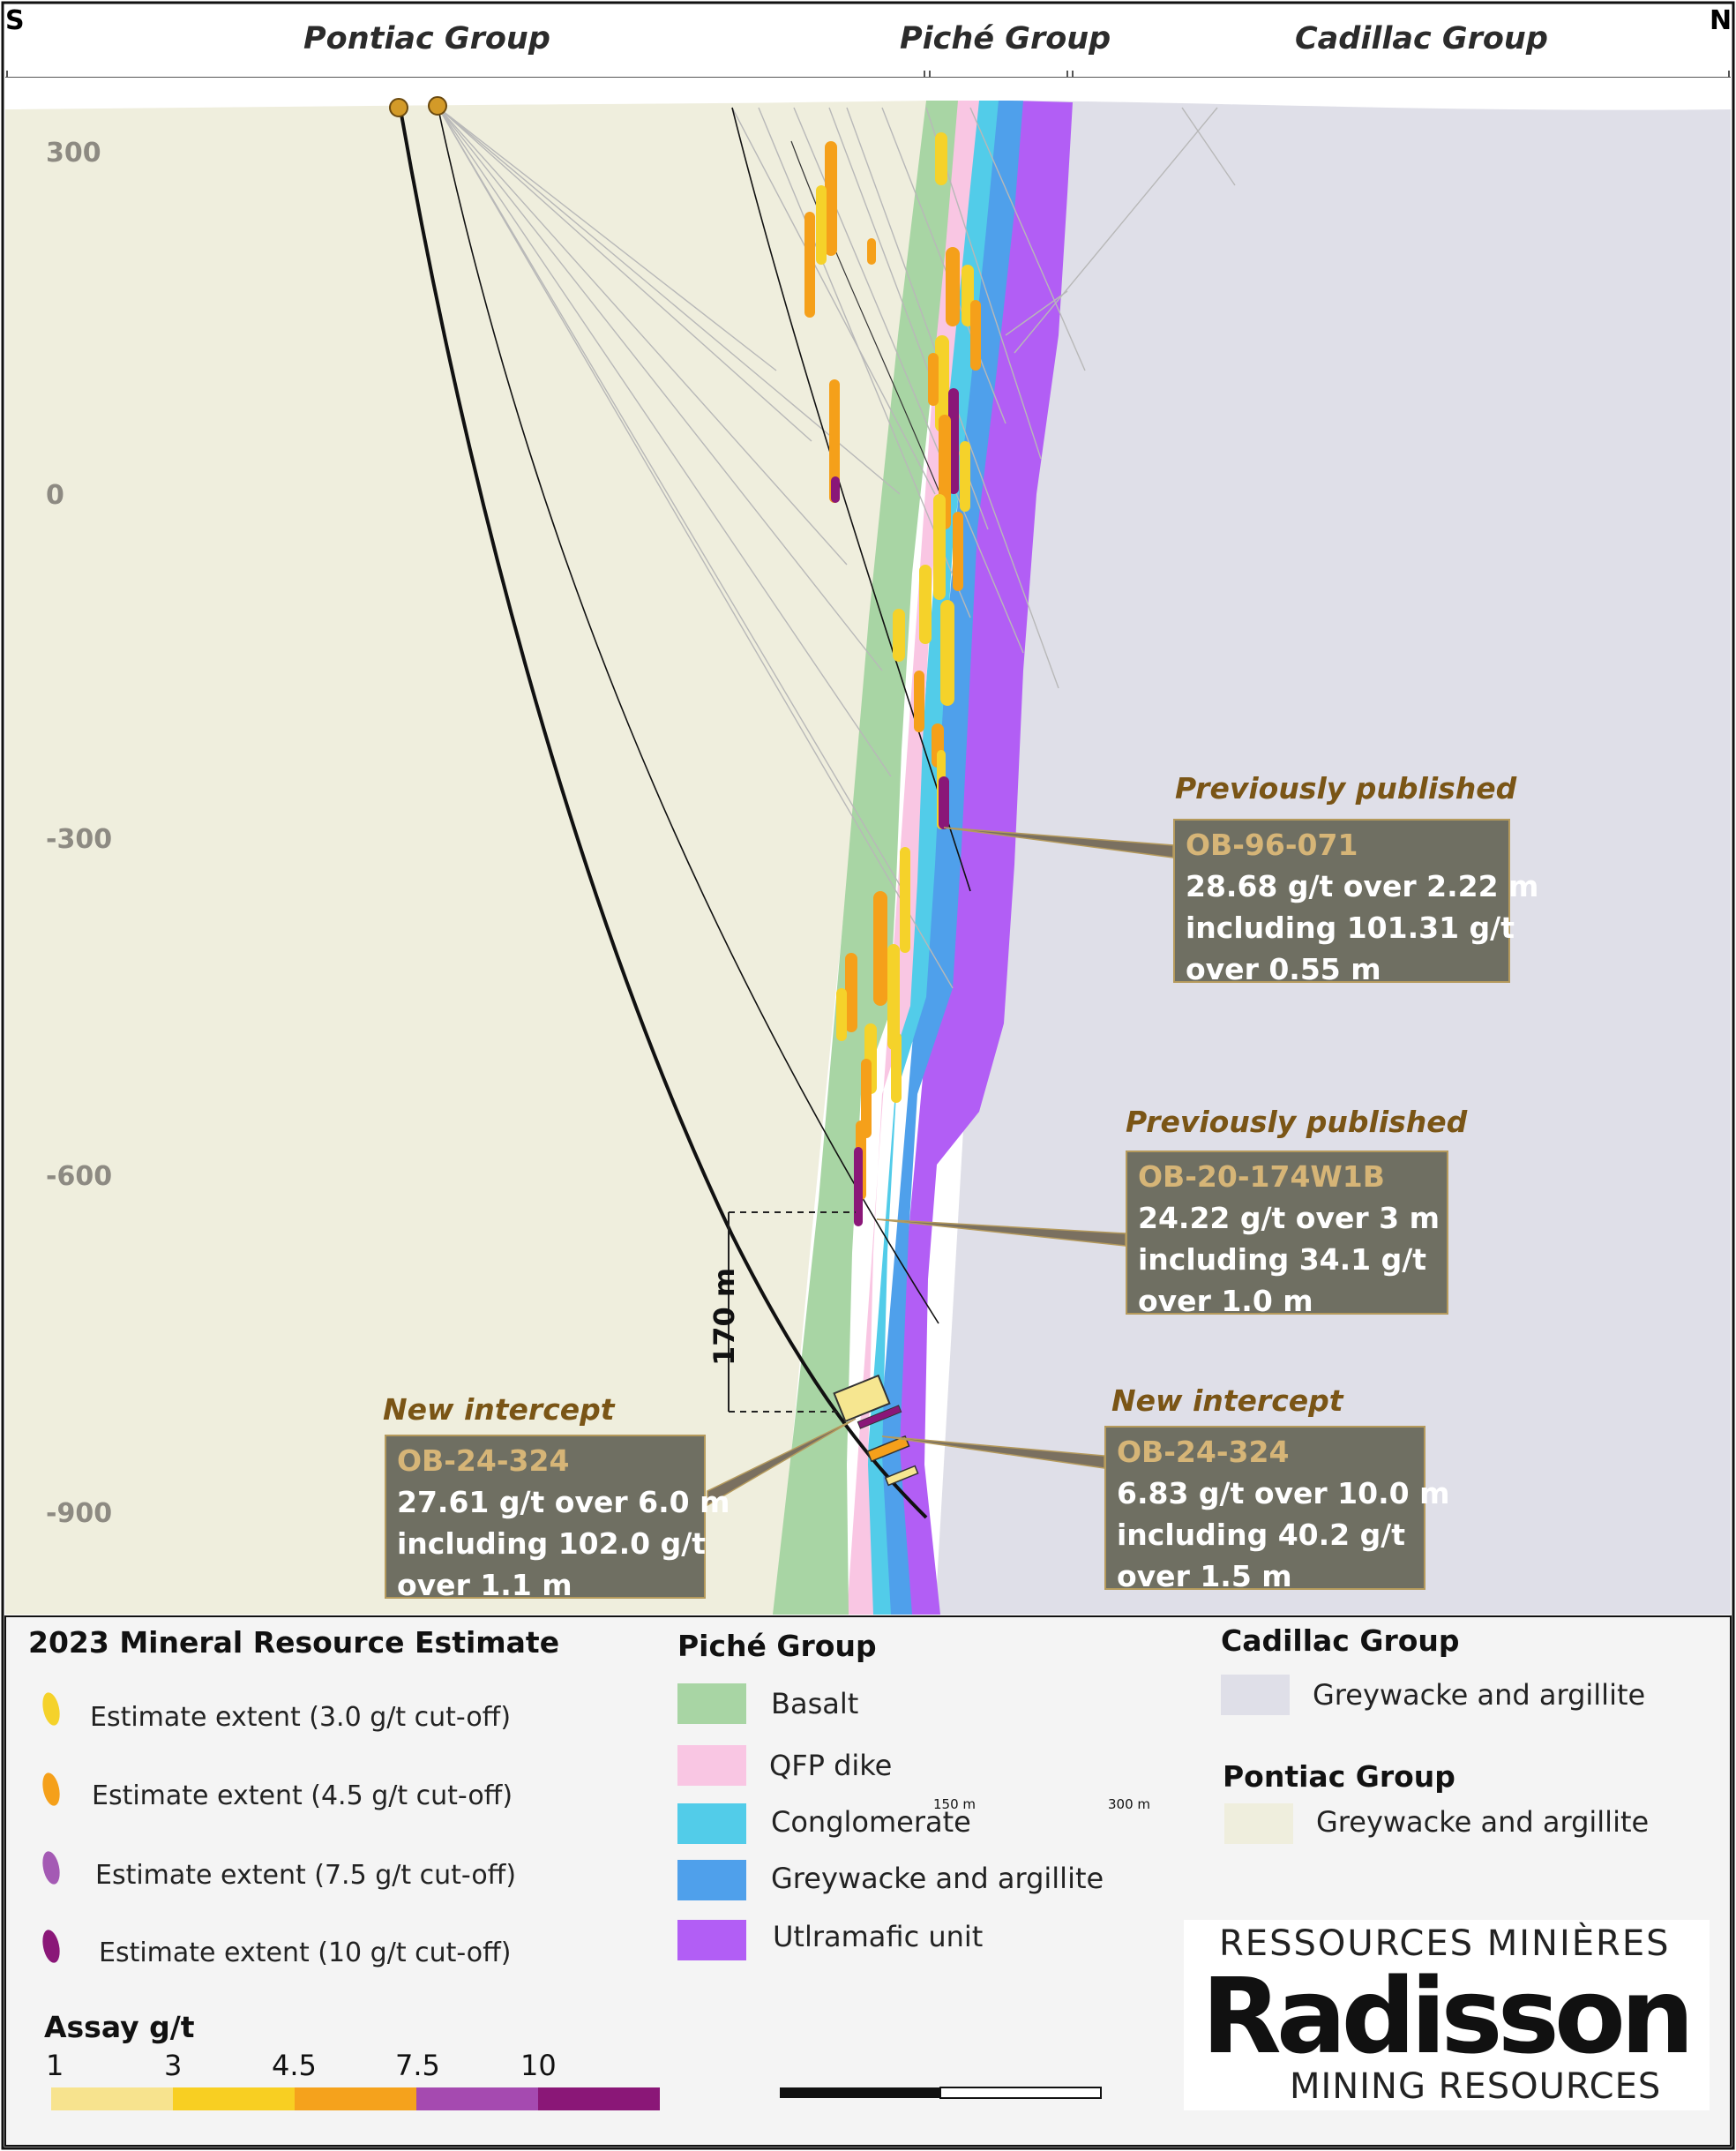  Describe the element at coordinates (1283, 1493) in the screenshot. I see `callout-line: 6.83 g/t over 10.0 m` at that location.